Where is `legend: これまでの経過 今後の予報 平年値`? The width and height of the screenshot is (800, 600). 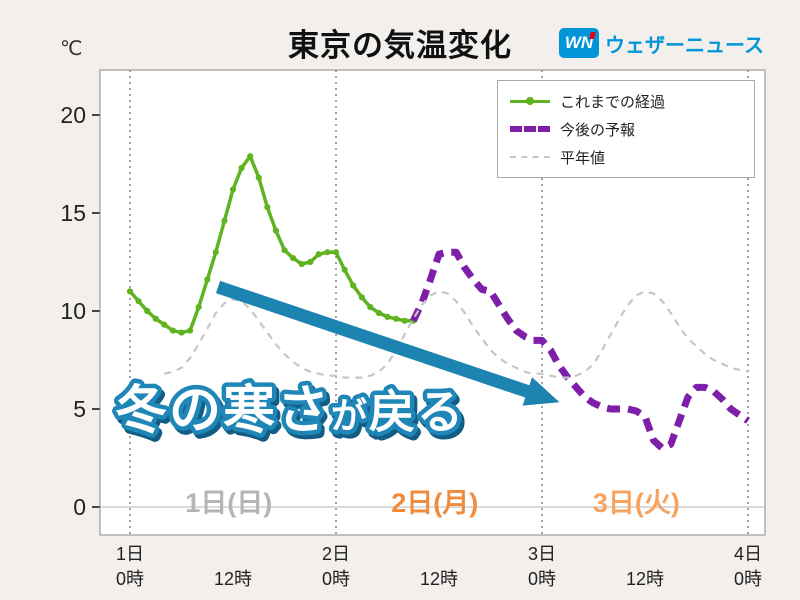
legend: これまでの経過 今後の予報 平年値 is located at coordinates (626, 129).